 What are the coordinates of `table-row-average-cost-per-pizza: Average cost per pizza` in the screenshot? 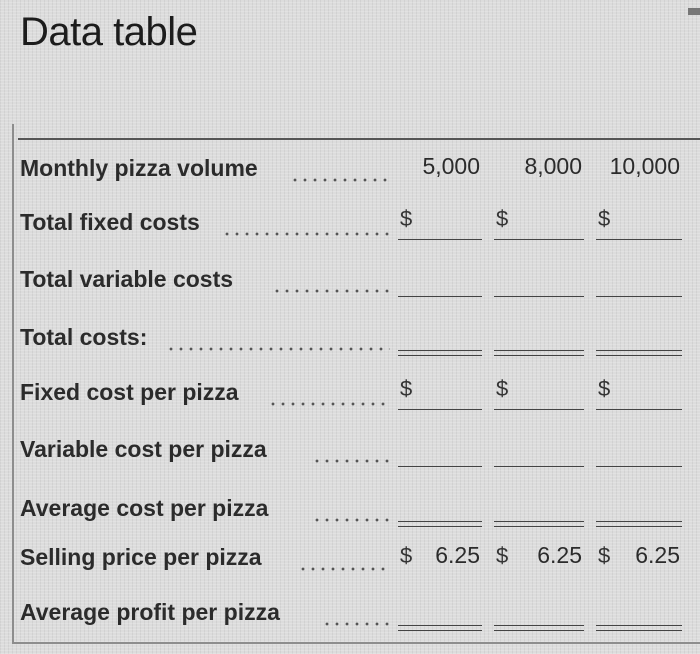 It's located at (350, 508).